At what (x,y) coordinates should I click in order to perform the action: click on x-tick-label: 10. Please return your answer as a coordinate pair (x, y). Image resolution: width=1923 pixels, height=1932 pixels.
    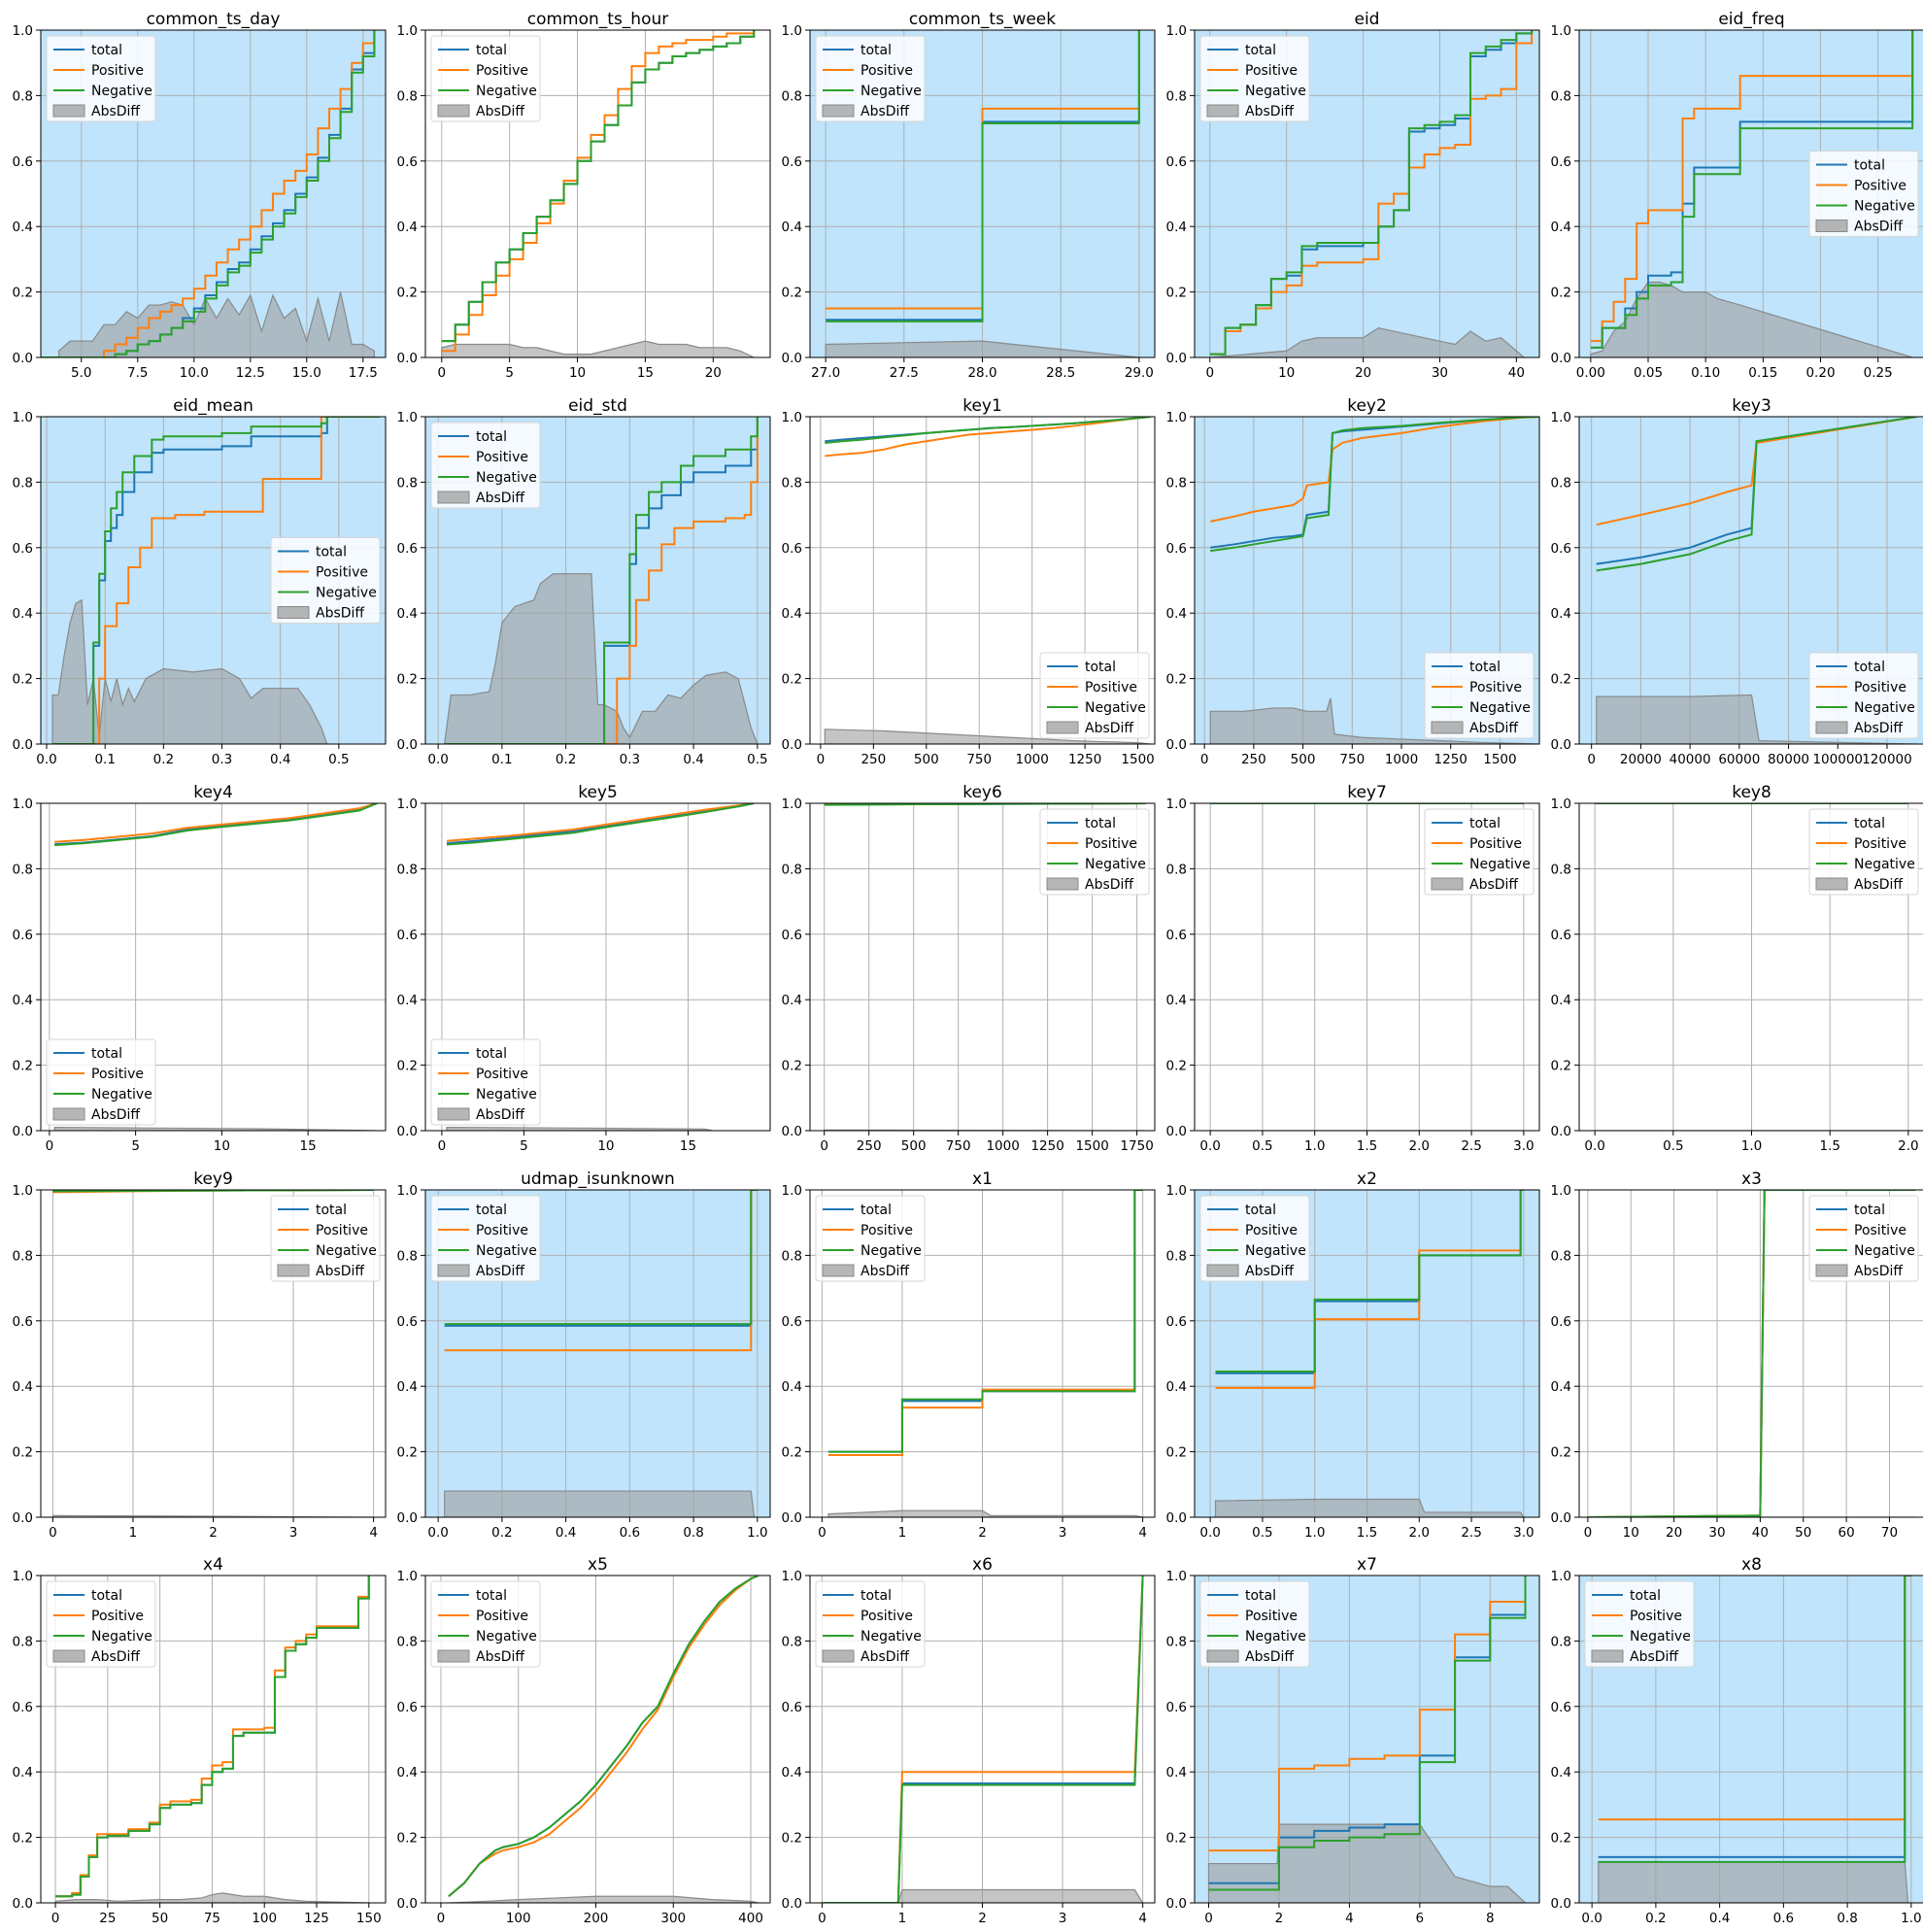
    Looking at the image, I should click on (1631, 1533).